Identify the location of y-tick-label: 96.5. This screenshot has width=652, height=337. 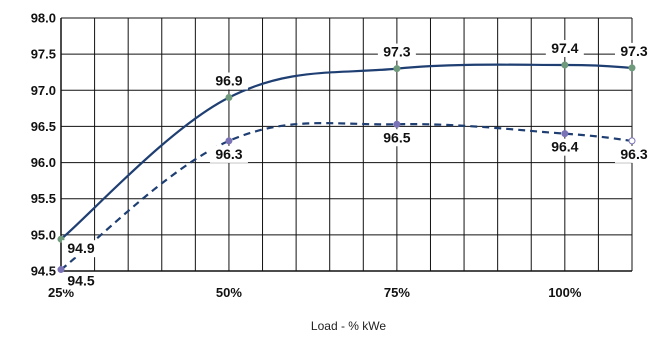
(43, 126).